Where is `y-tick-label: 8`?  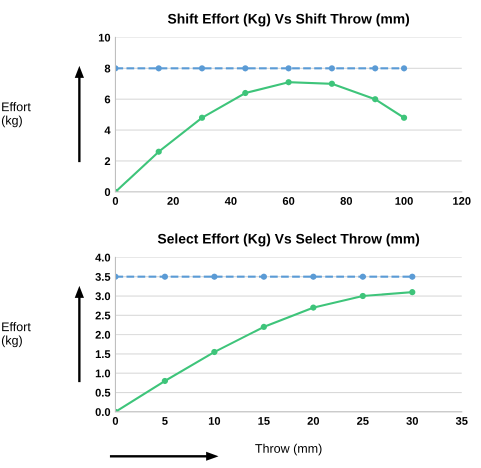 y-tick-label: 8 is located at coordinates (107, 68).